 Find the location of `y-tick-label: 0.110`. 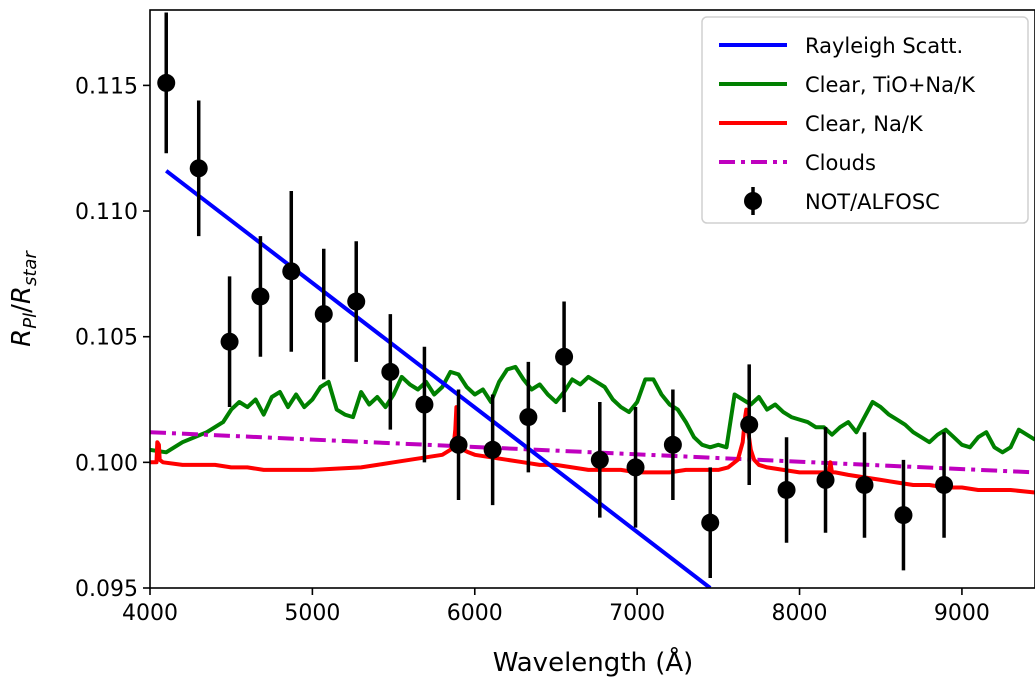

y-tick-label: 0.110 is located at coordinates (106, 212).